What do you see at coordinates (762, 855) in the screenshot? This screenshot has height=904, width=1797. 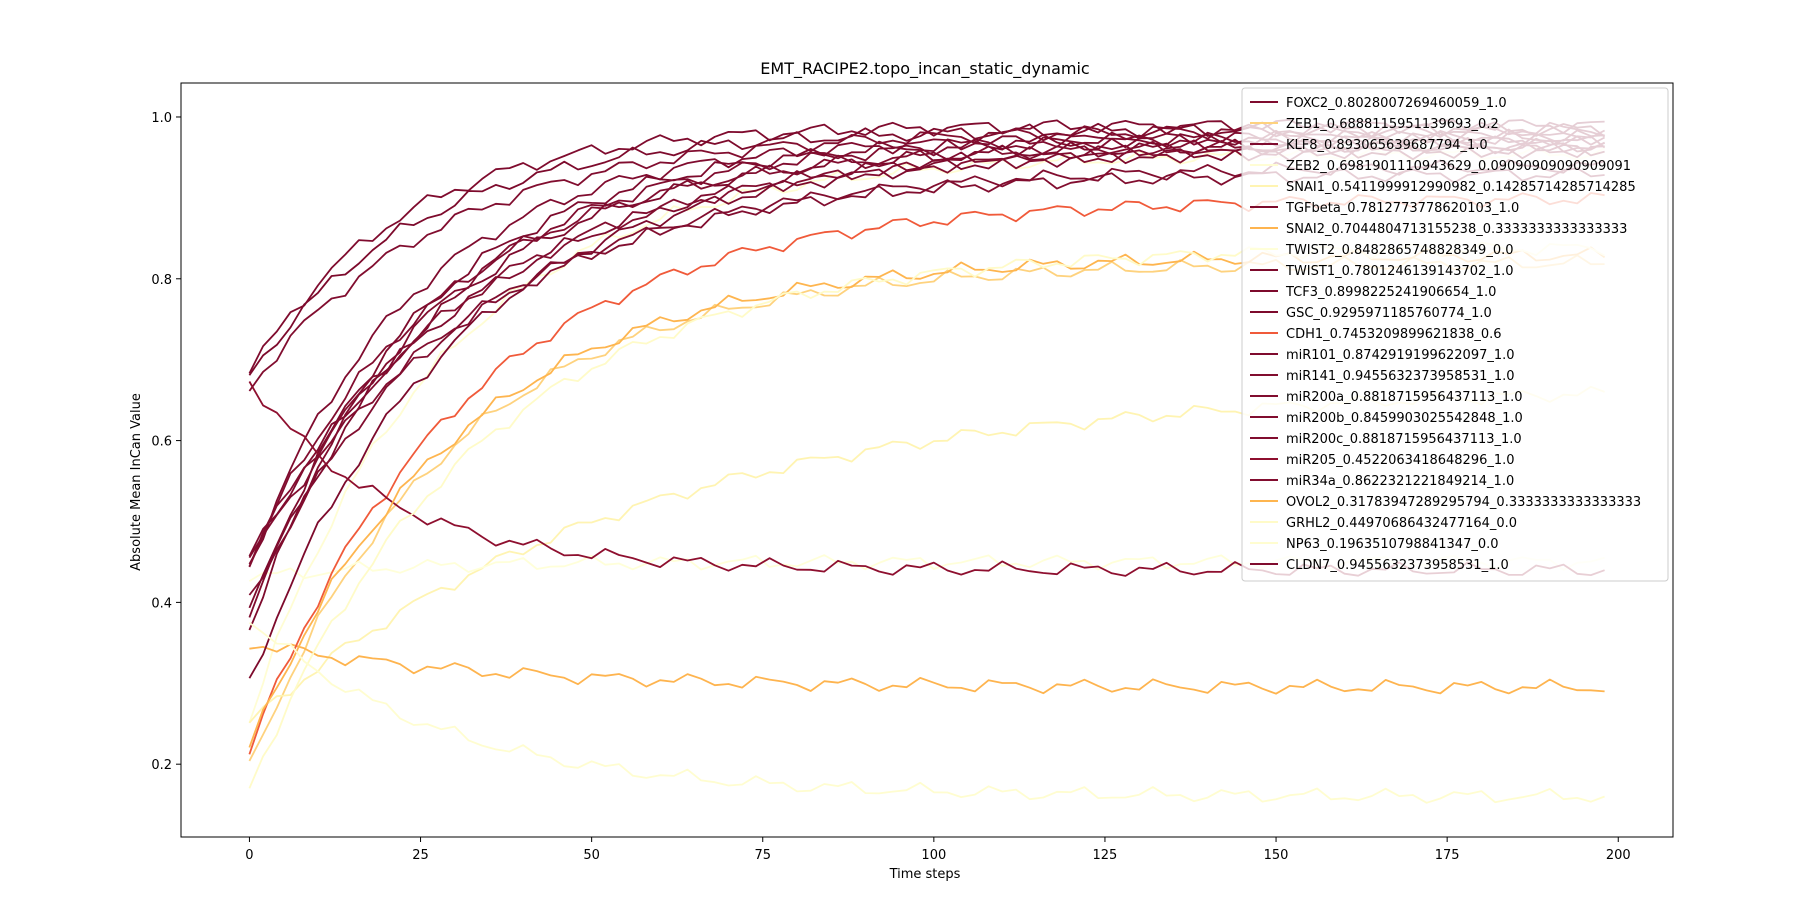 I see `x-tick-label: 75` at bounding box center [762, 855].